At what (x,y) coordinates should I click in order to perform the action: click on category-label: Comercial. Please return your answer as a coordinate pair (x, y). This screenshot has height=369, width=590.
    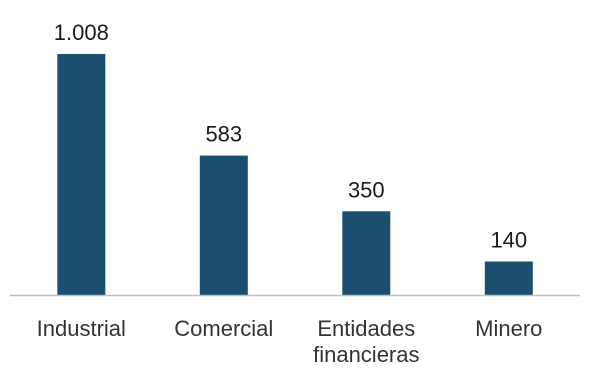
    Looking at the image, I should click on (223, 328).